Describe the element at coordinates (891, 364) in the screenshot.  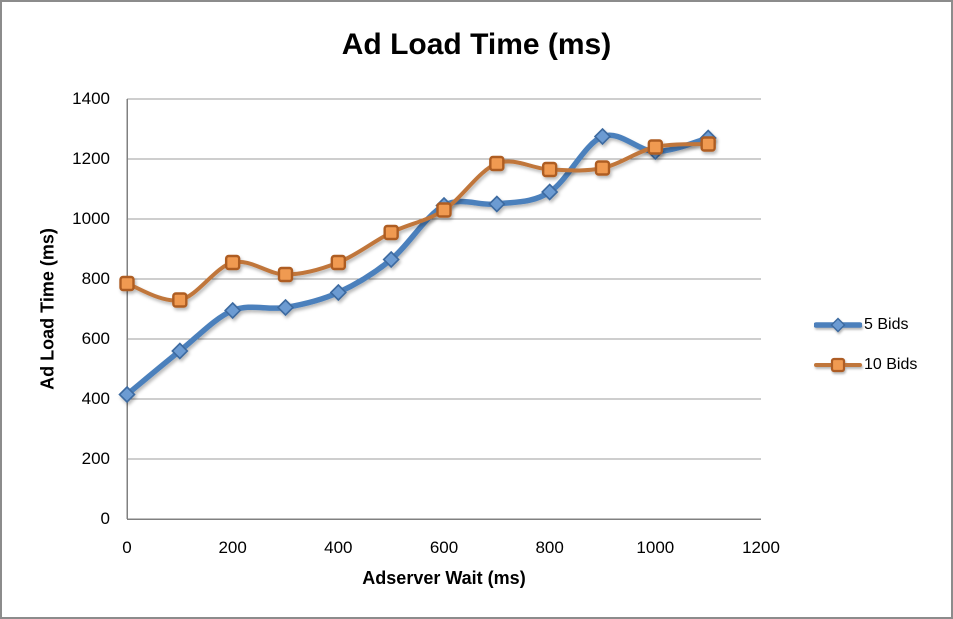
I see `legend-label-10-bids: 10 Bids` at that location.